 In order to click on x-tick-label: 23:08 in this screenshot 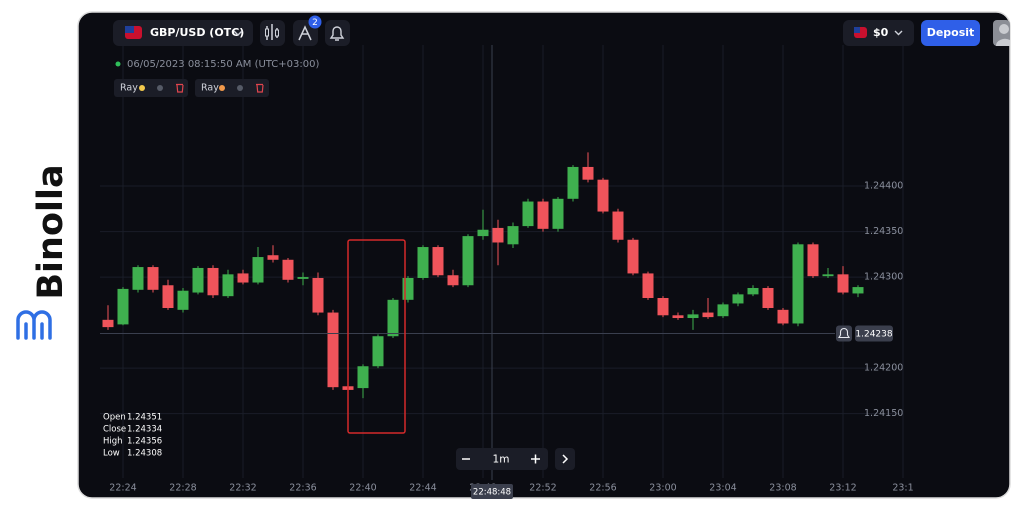, I will do `click(782, 488)`.